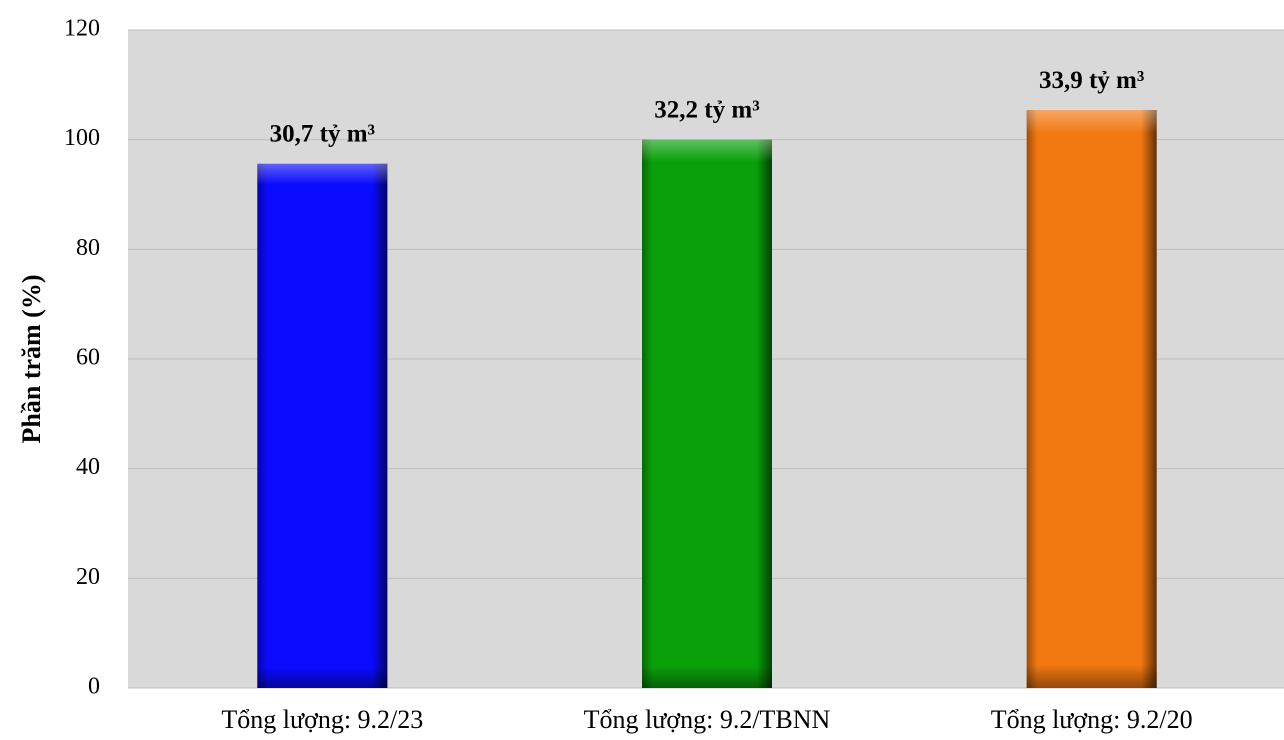  Describe the element at coordinates (706, 109) in the screenshot. I see `data-label: 32,2 tỷ m³` at that location.